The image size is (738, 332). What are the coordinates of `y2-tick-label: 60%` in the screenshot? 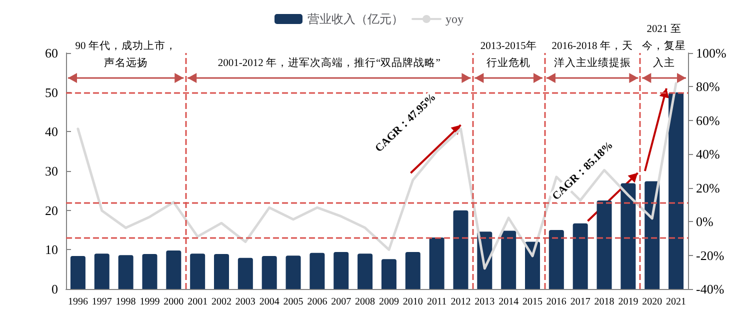 It's located at (708, 120).